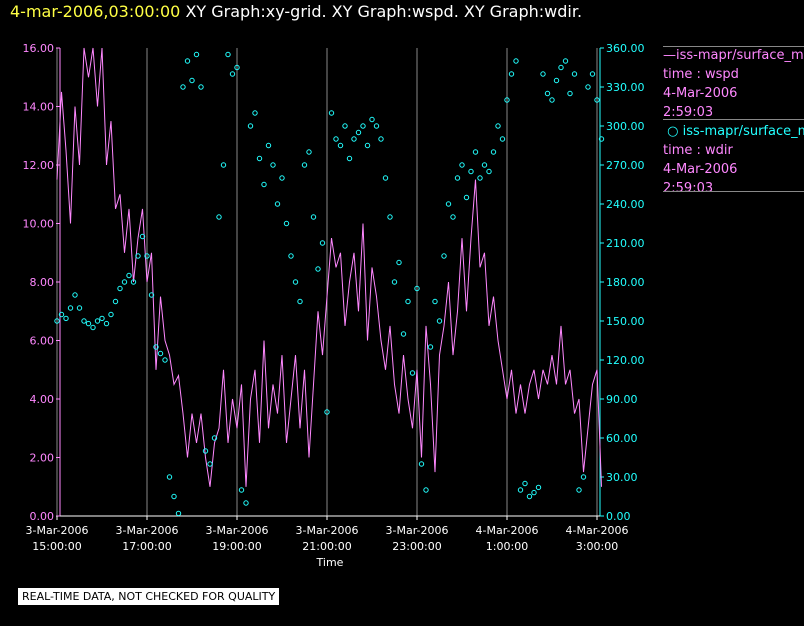  Describe the element at coordinates (327, 530) in the screenshot. I see `x-tick-label-date-3: 3-Mar-2006` at that location.